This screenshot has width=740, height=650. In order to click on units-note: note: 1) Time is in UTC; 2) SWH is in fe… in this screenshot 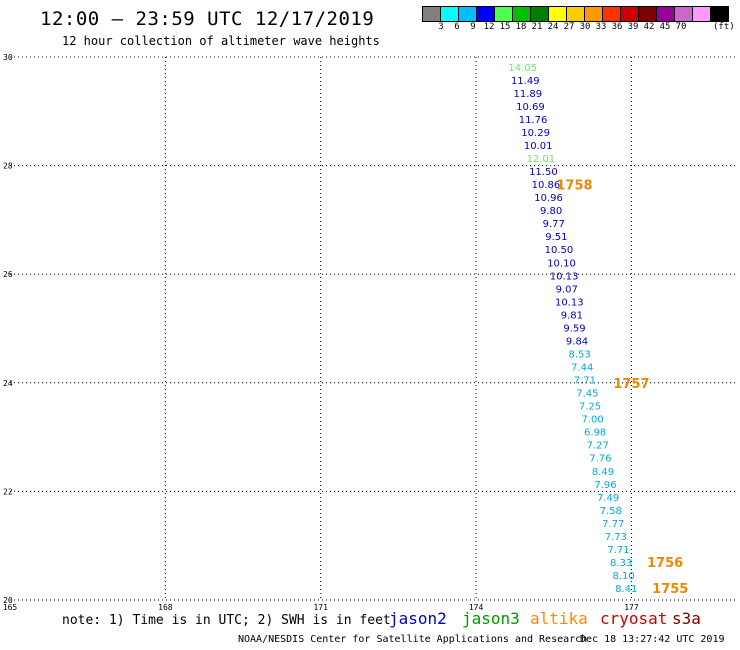, I will do `click(226, 620)`.